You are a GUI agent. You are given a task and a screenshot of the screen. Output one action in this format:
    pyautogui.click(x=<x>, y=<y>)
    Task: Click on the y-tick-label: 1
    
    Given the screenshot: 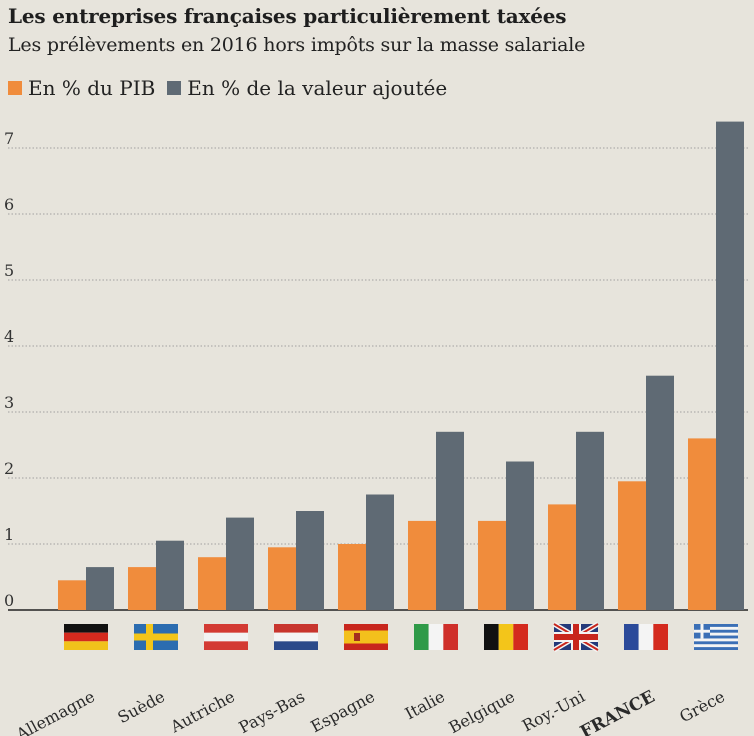 What is the action you would take?
    pyautogui.click(x=9, y=534)
    